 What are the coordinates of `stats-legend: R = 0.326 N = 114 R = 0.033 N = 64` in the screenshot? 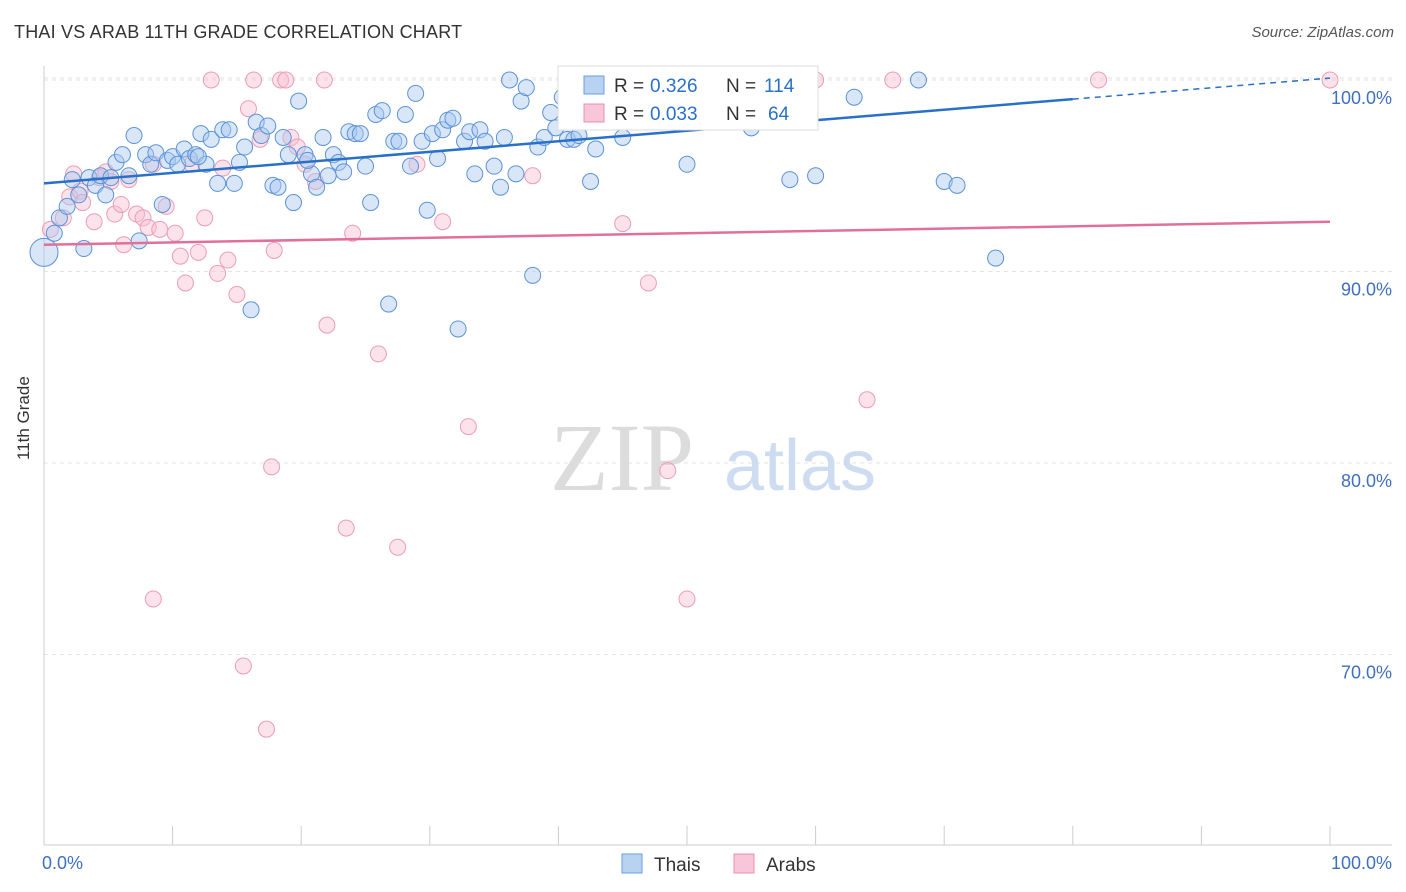 It's located at (688, 98).